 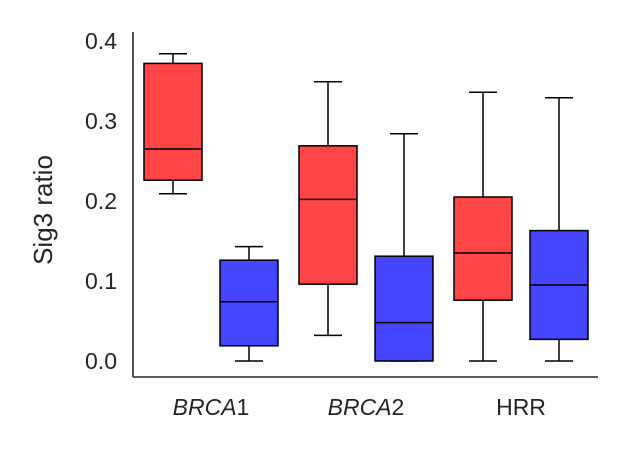 I want to click on y-tick-label: 0.0, so click(x=101, y=361).